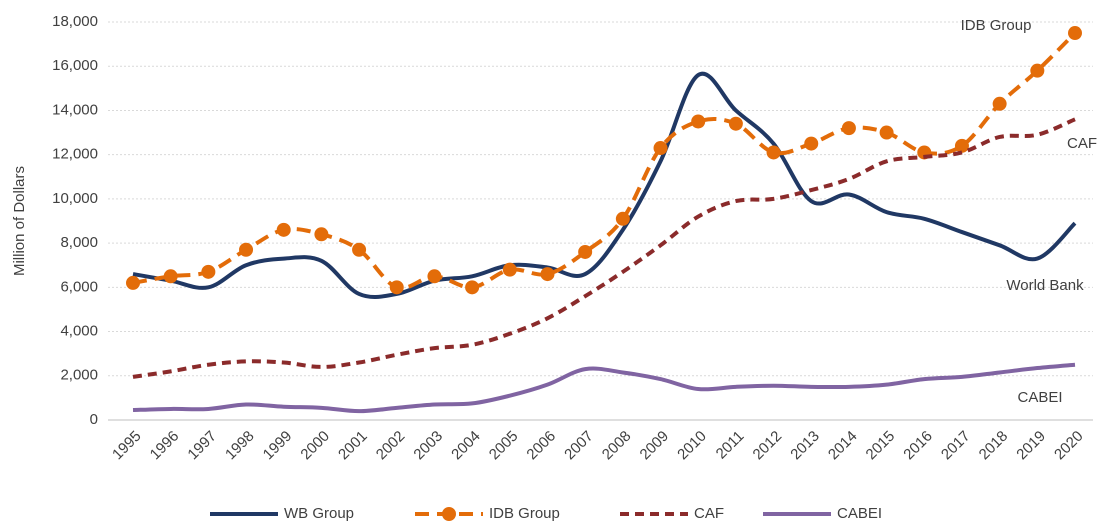 This screenshot has width=1103, height=525. What do you see at coordinates (617, 446) in the screenshot?
I see `x-tick-label: 2008` at bounding box center [617, 446].